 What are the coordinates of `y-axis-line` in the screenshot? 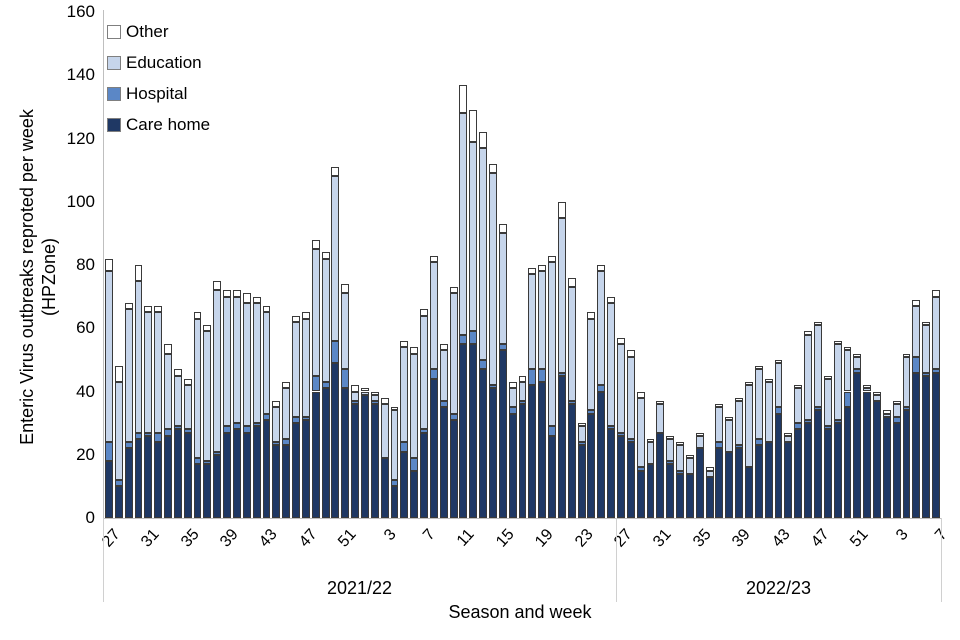 It's located at (103, 264).